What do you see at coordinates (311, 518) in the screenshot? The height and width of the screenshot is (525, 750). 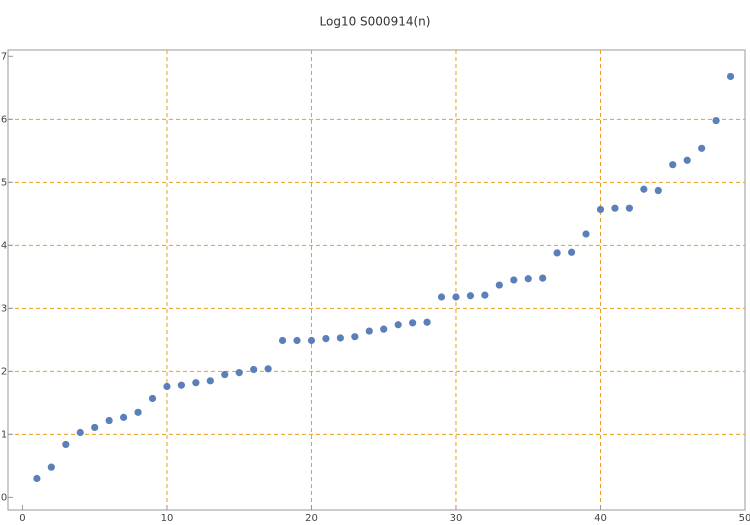 I see `x-tick-label: 20` at bounding box center [311, 518].